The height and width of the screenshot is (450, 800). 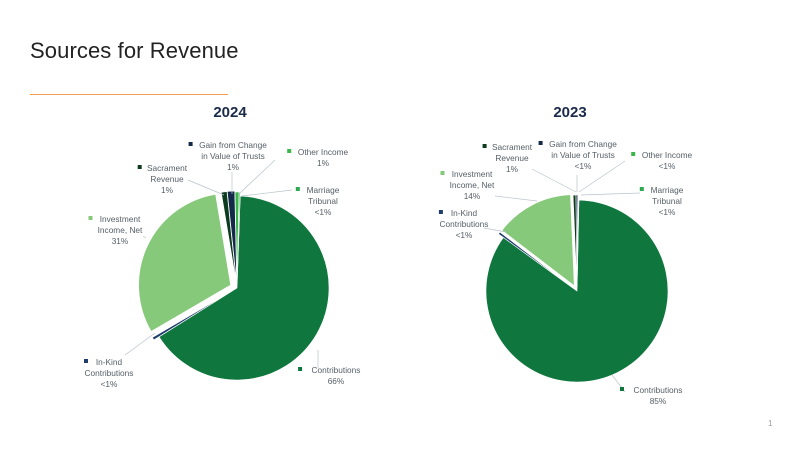 I want to click on data-label-gain-from-change-in-value-of-trusts: Gain from Change in Value of Trusts <1%, so click(x=583, y=155).